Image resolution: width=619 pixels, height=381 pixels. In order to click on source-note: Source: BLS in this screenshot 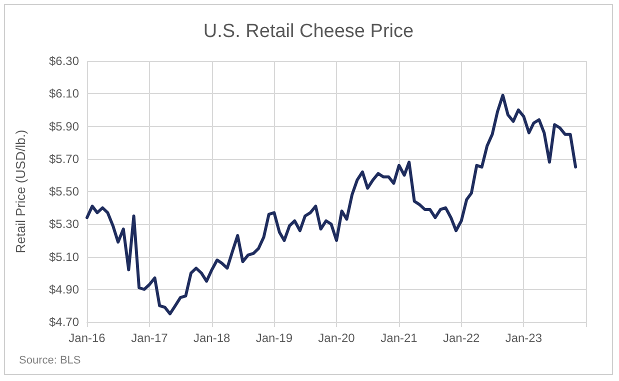, I will do `click(50, 360)`.